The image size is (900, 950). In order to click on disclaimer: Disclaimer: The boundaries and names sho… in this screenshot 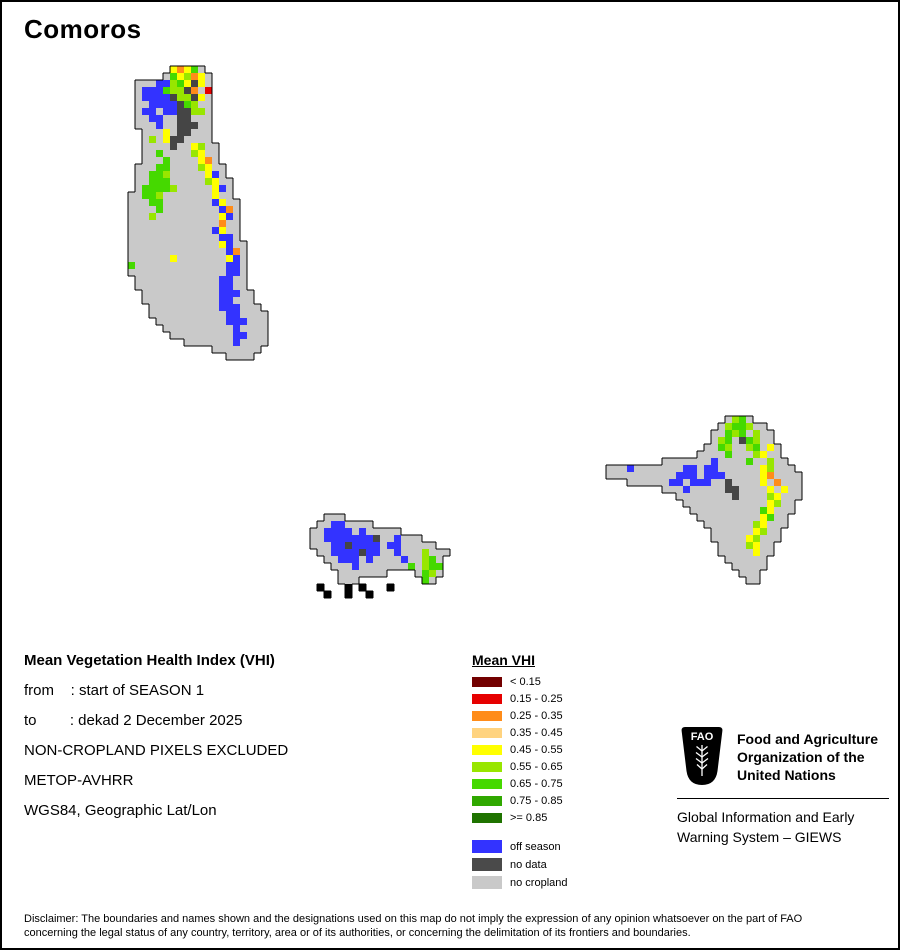, I will do `click(413, 926)`.